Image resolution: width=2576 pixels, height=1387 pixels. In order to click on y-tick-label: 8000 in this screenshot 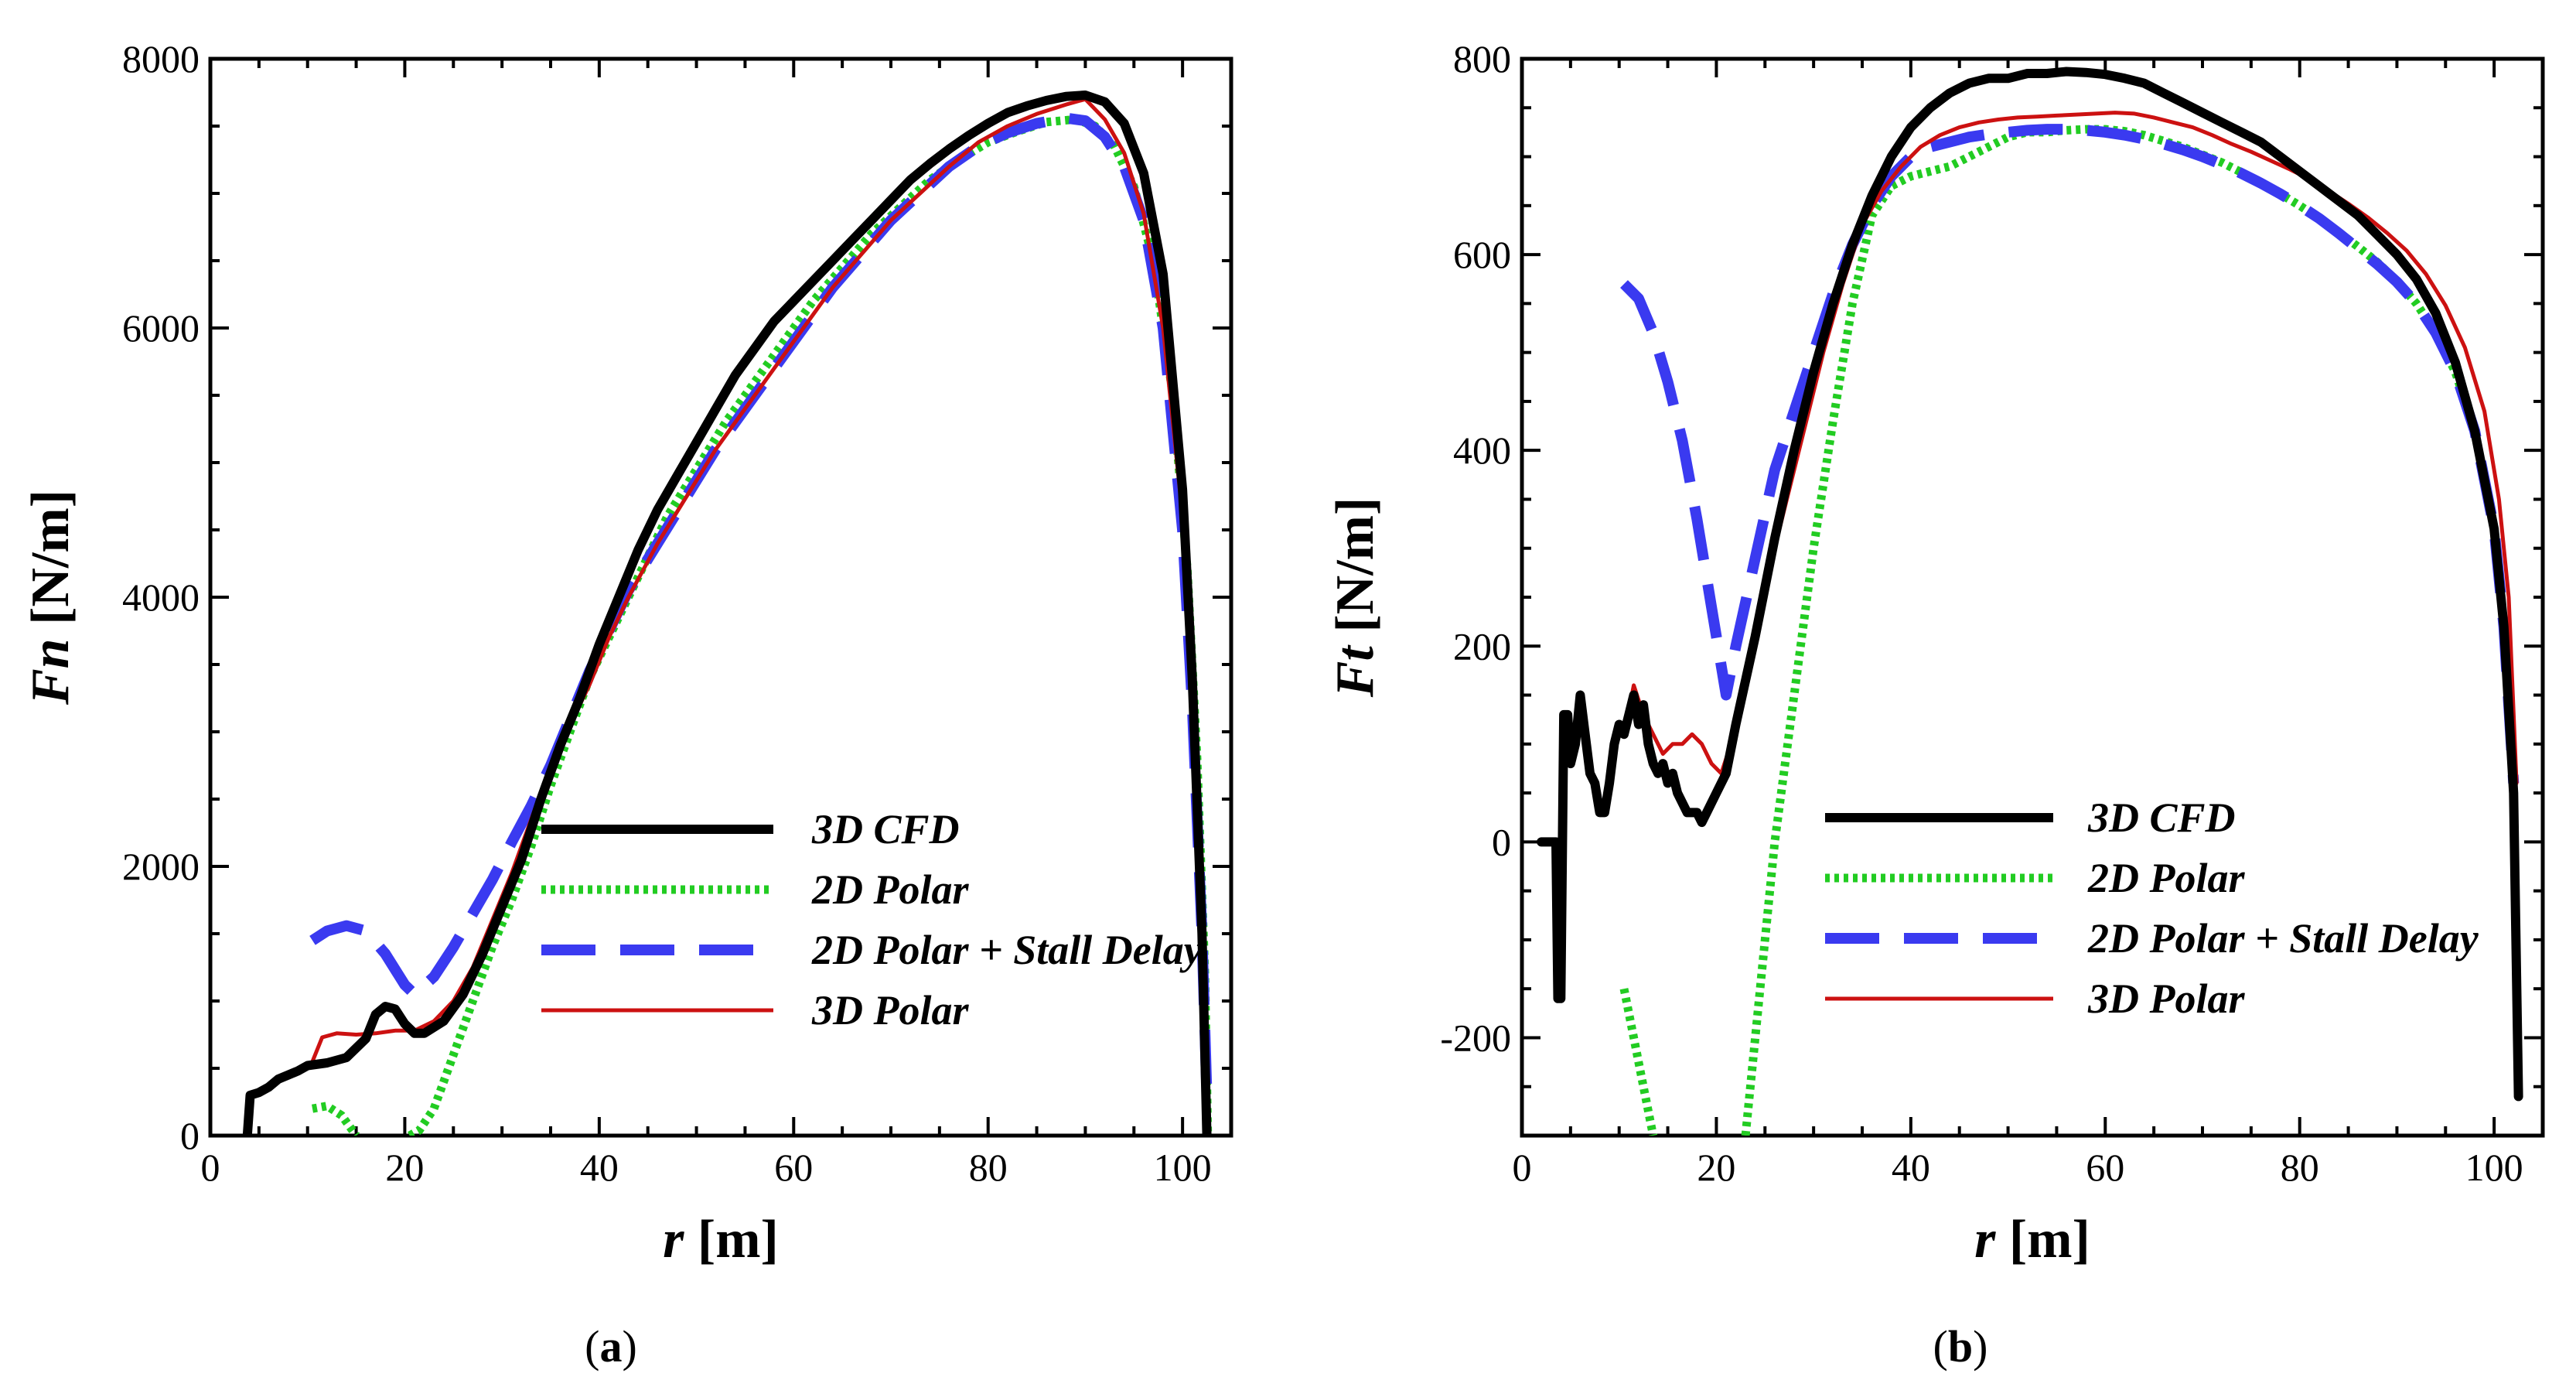, I will do `click(161, 58)`.